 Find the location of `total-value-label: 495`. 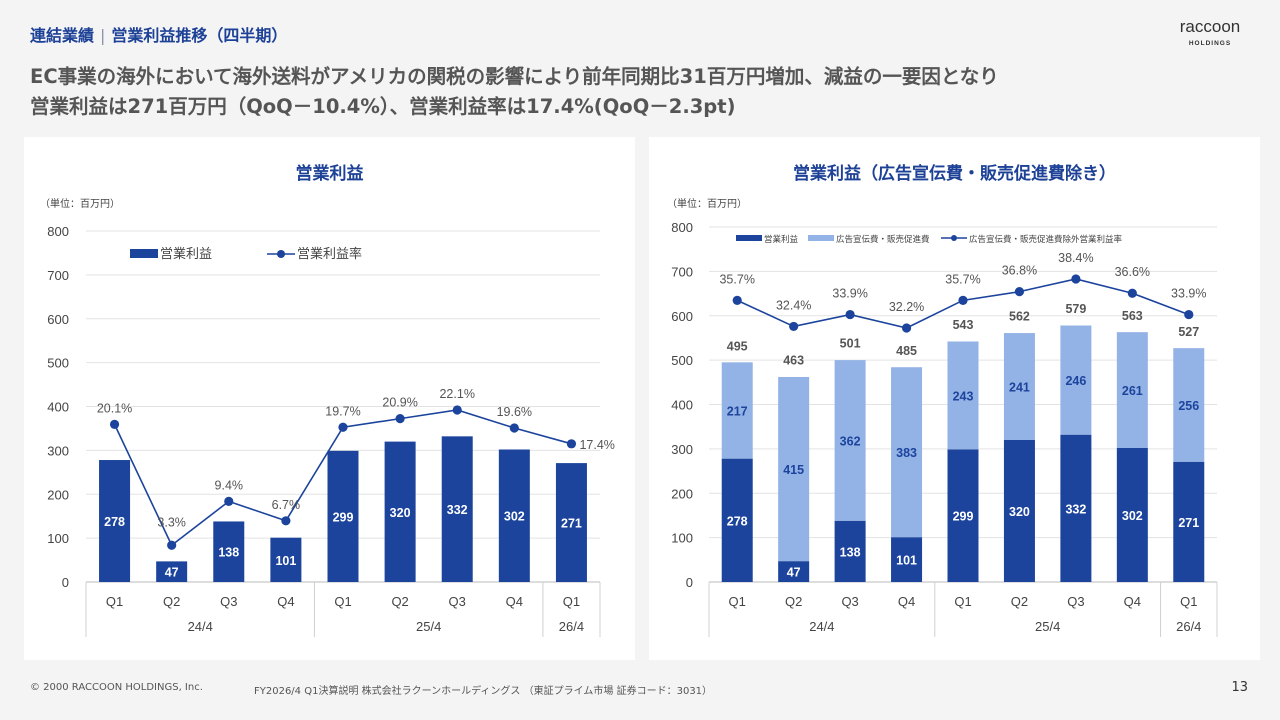

total-value-label: 495 is located at coordinates (737, 346).